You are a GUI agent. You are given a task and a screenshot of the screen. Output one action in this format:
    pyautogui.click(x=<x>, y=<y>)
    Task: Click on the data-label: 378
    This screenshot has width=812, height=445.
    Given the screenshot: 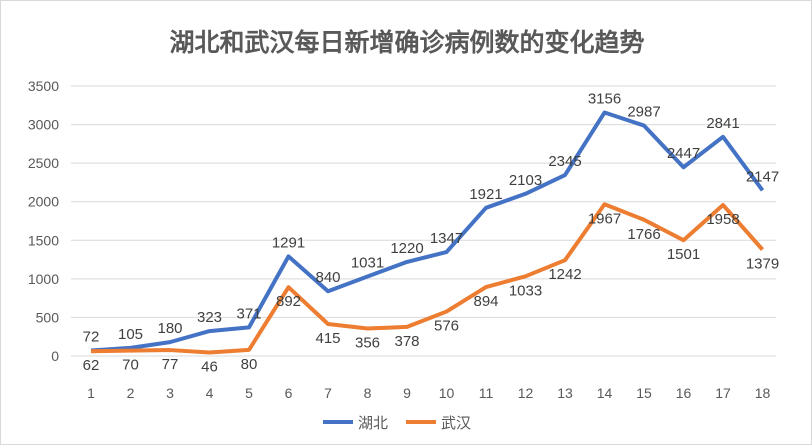 What is the action you would take?
    pyautogui.click(x=406, y=341)
    